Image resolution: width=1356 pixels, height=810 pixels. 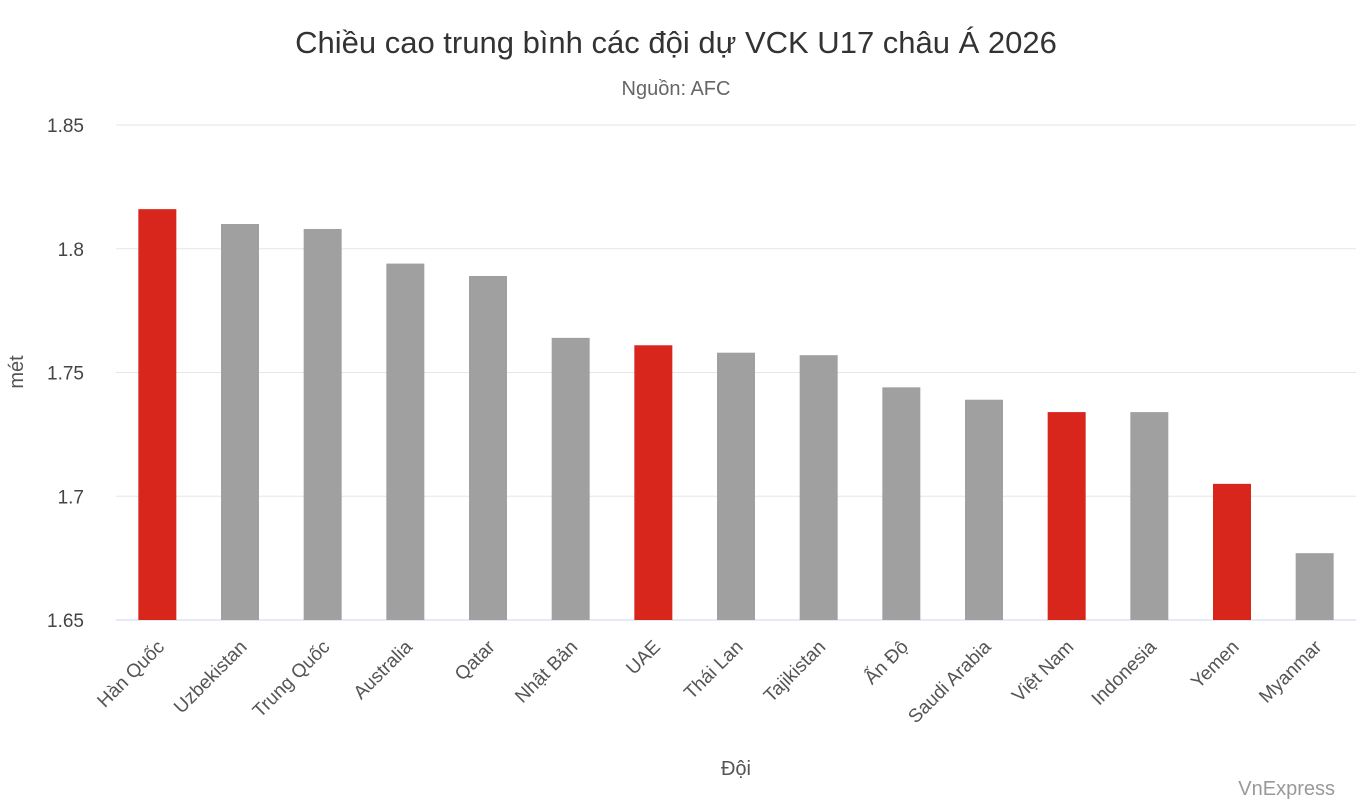 I want to click on x-tick-label: Saudi Arabia, so click(x=949, y=681).